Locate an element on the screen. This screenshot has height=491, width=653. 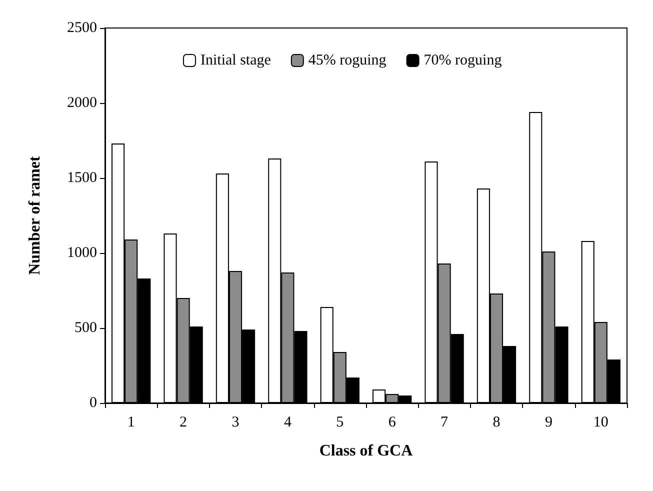
x-tick-label: 9 is located at coordinates (548, 422).